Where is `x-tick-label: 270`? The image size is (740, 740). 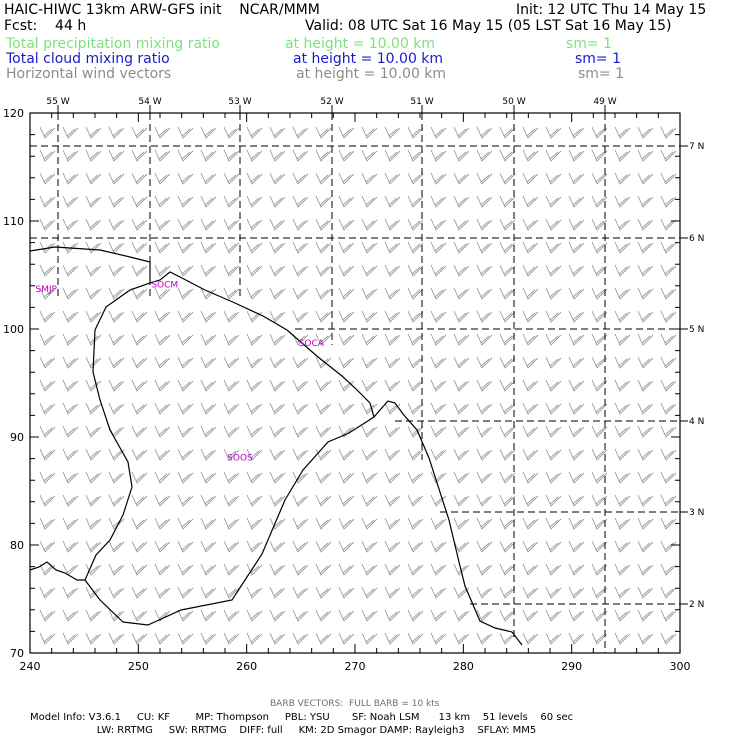
x-tick-label: 270 is located at coordinates (355, 666).